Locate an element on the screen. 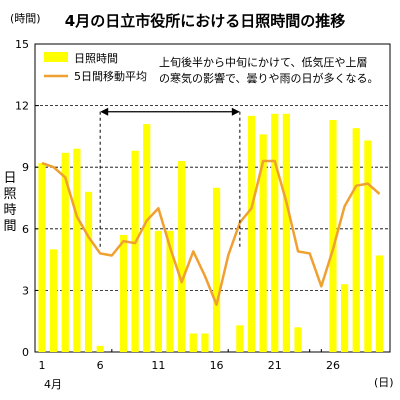 Image resolution: width=400 pixels, height=400 pixels. y-tick-label: 9 is located at coordinates (25, 167).